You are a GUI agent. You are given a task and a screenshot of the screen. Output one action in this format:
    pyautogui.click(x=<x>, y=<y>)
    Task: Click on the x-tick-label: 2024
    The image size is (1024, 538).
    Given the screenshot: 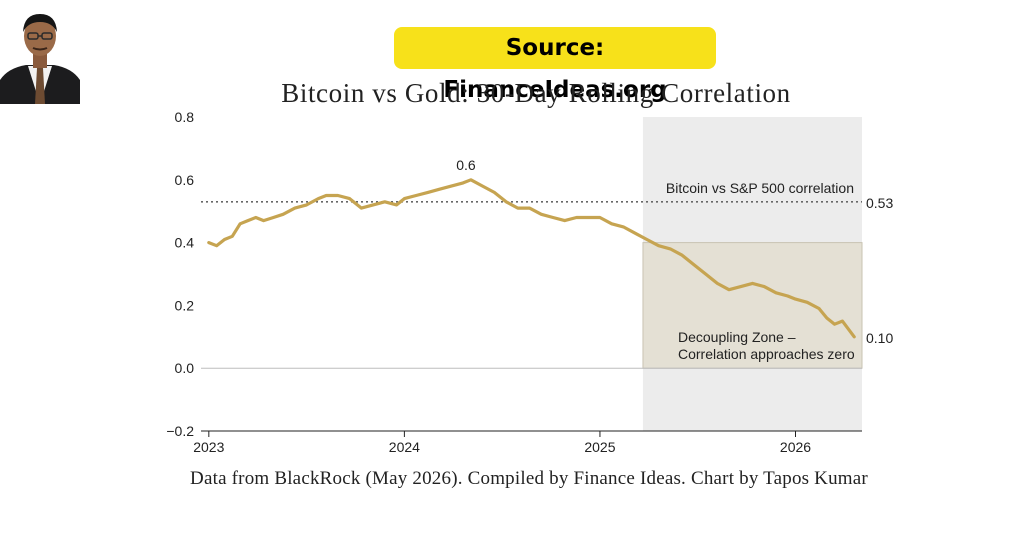 What is the action you would take?
    pyautogui.click(x=404, y=447)
    